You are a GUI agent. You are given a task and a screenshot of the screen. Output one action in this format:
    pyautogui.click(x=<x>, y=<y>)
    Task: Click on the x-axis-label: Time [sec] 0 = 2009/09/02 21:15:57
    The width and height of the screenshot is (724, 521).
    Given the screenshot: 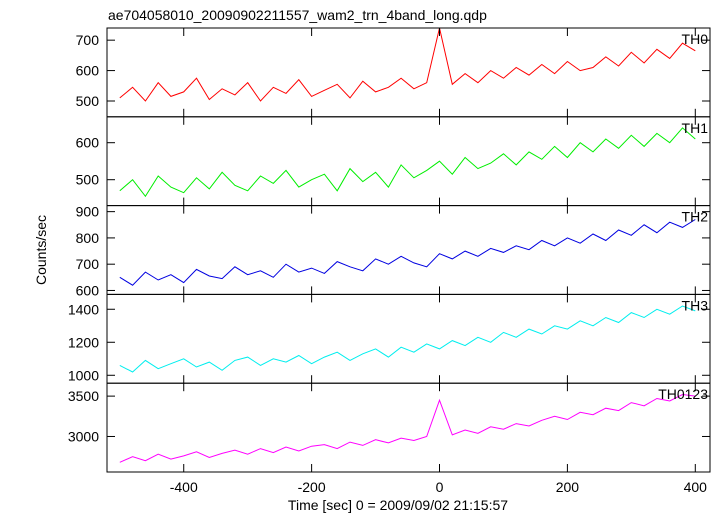 What is the action you would take?
    pyautogui.click(x=398, y=505)
    